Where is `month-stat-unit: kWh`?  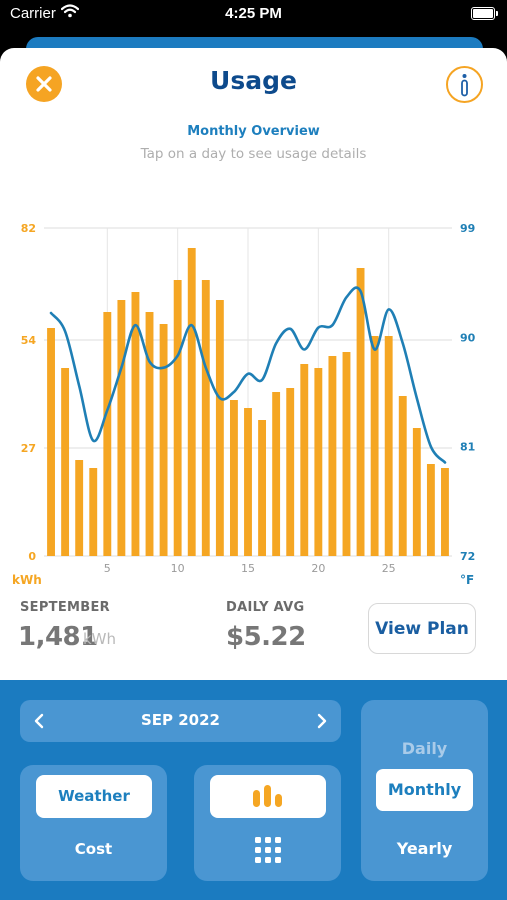
month-stat-unit: kWh is located at coordinates (100, 639).